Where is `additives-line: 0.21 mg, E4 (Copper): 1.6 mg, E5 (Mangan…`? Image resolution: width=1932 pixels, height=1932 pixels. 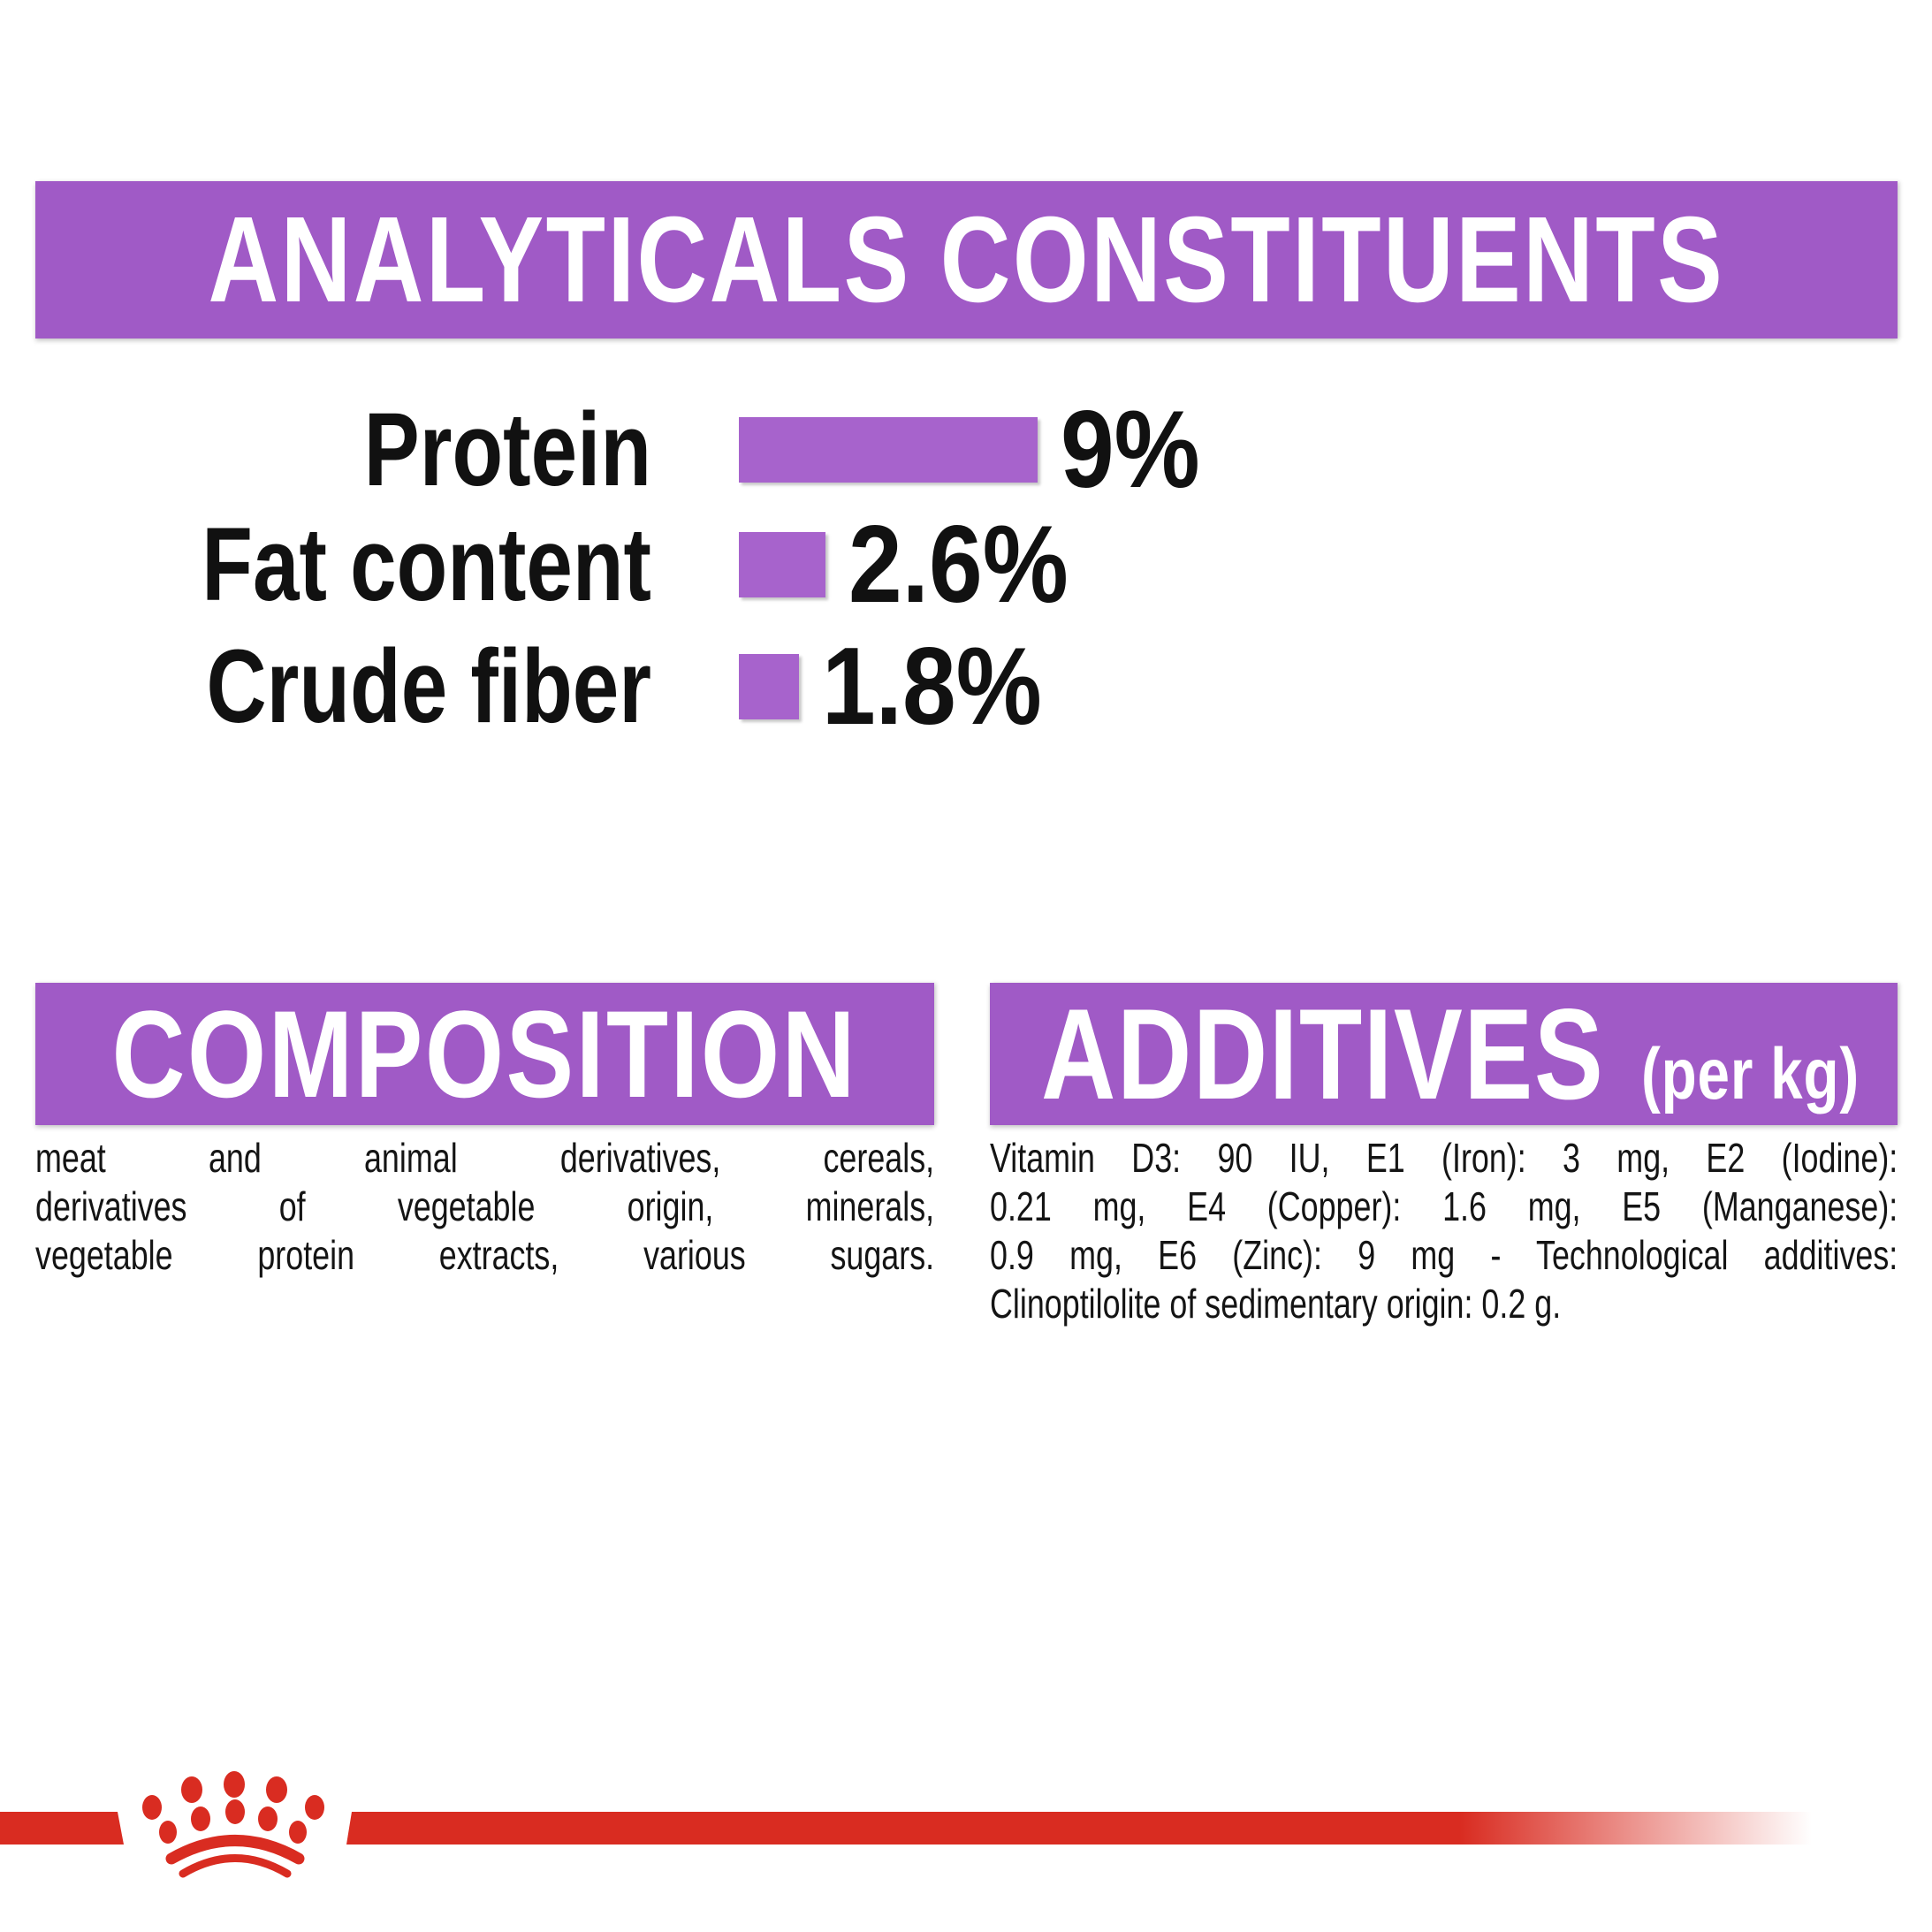
additives-line: 0.21 mg, E4 (Copper): 1.6 mg, E5 (Mangan… is located at coordinates (1444, 1206).